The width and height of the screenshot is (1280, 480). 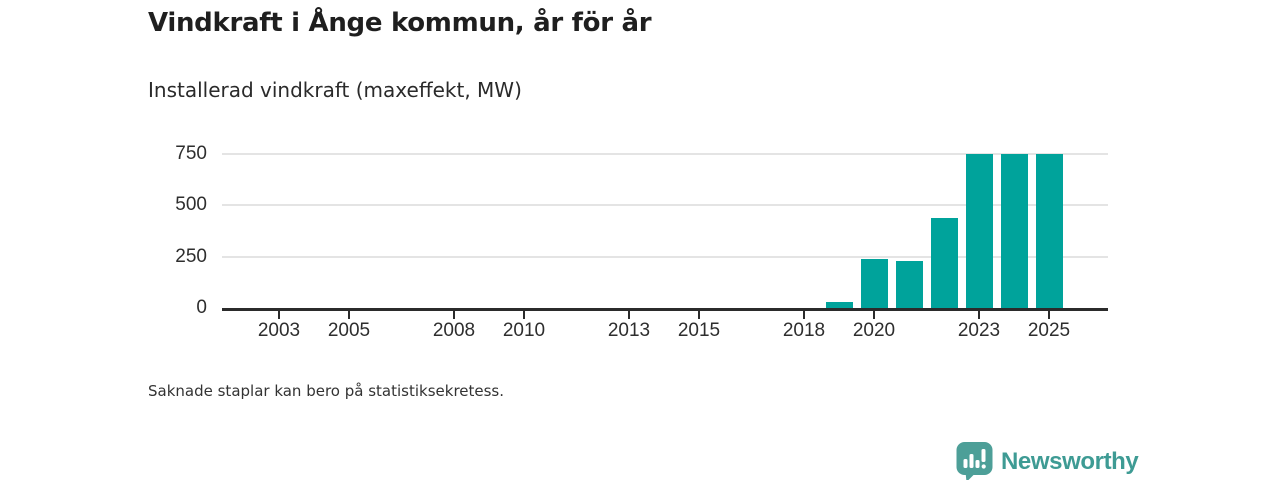 I want to click on x-tick-2010, so click(x=524, y=315).